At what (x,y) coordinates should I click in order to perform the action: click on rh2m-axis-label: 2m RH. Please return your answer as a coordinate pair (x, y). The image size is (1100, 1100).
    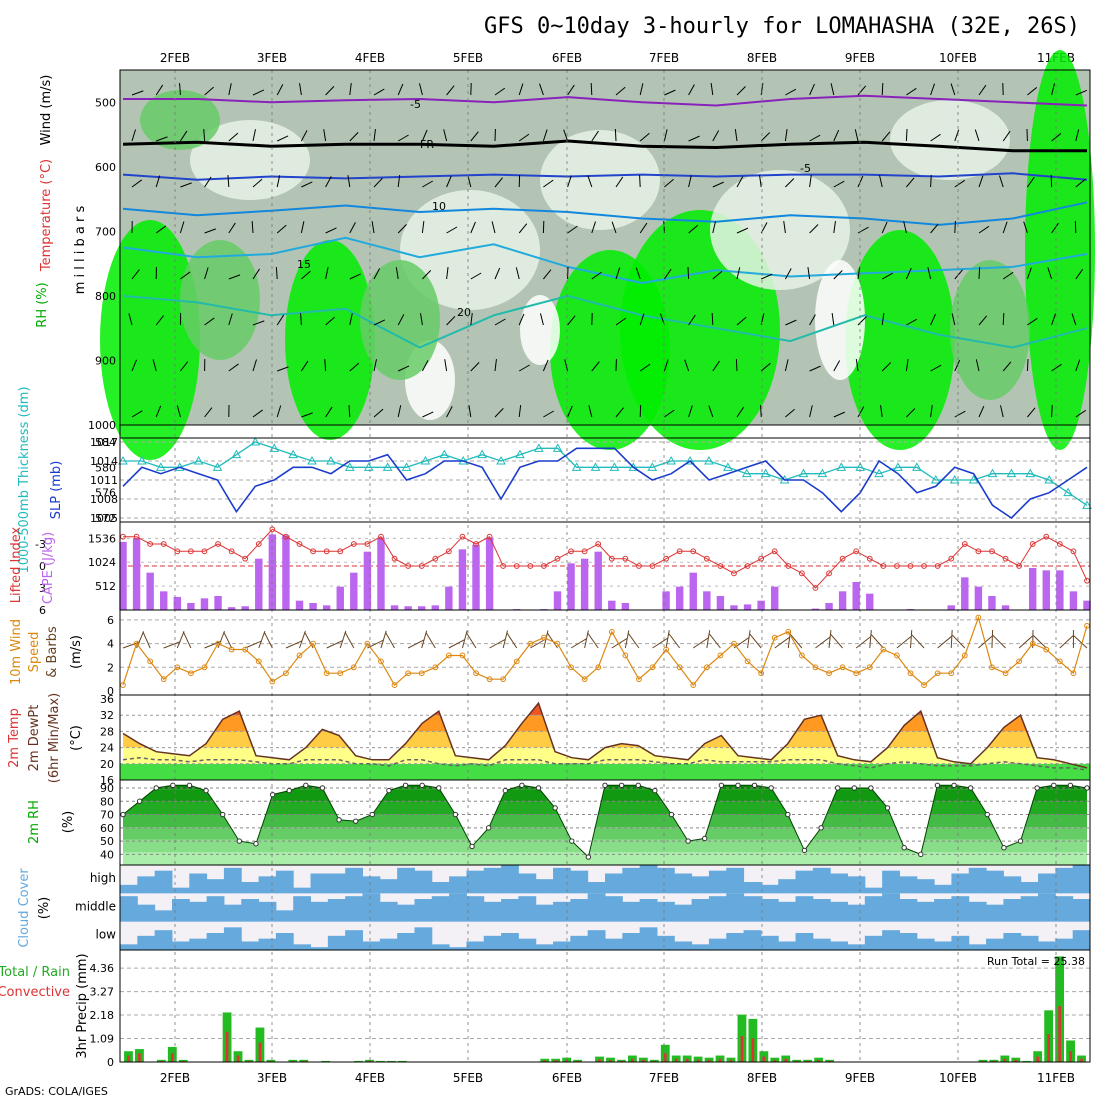
    Looking at the image, I should click on (34, 822).